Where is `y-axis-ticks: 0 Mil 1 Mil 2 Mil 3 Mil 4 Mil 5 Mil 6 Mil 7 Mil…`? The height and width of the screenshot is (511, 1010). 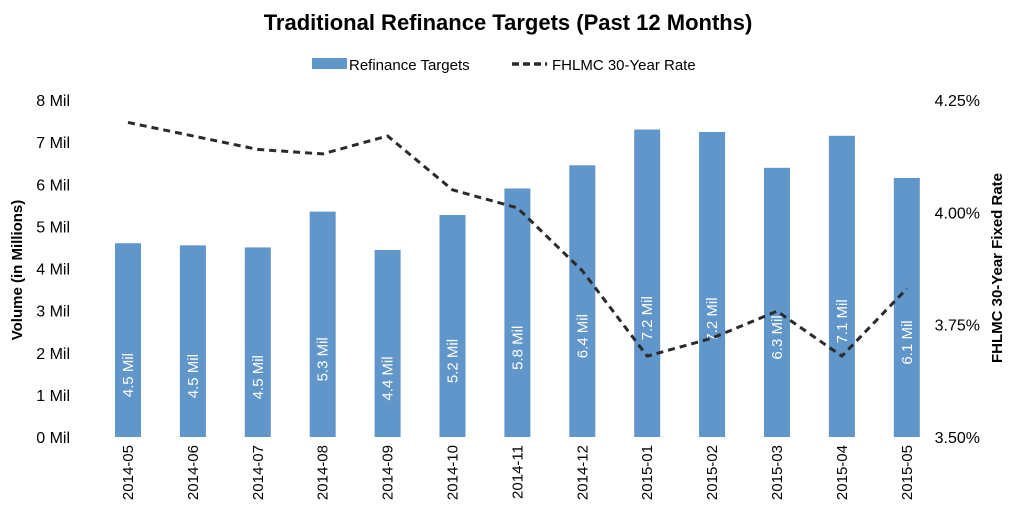 y-axis-ticks: 0 Mil 1 Mil 2 Mil 3 Mil 4 Mil 5 Mil 6 Mil 7 Mil… is located at coordinates (53, 270).